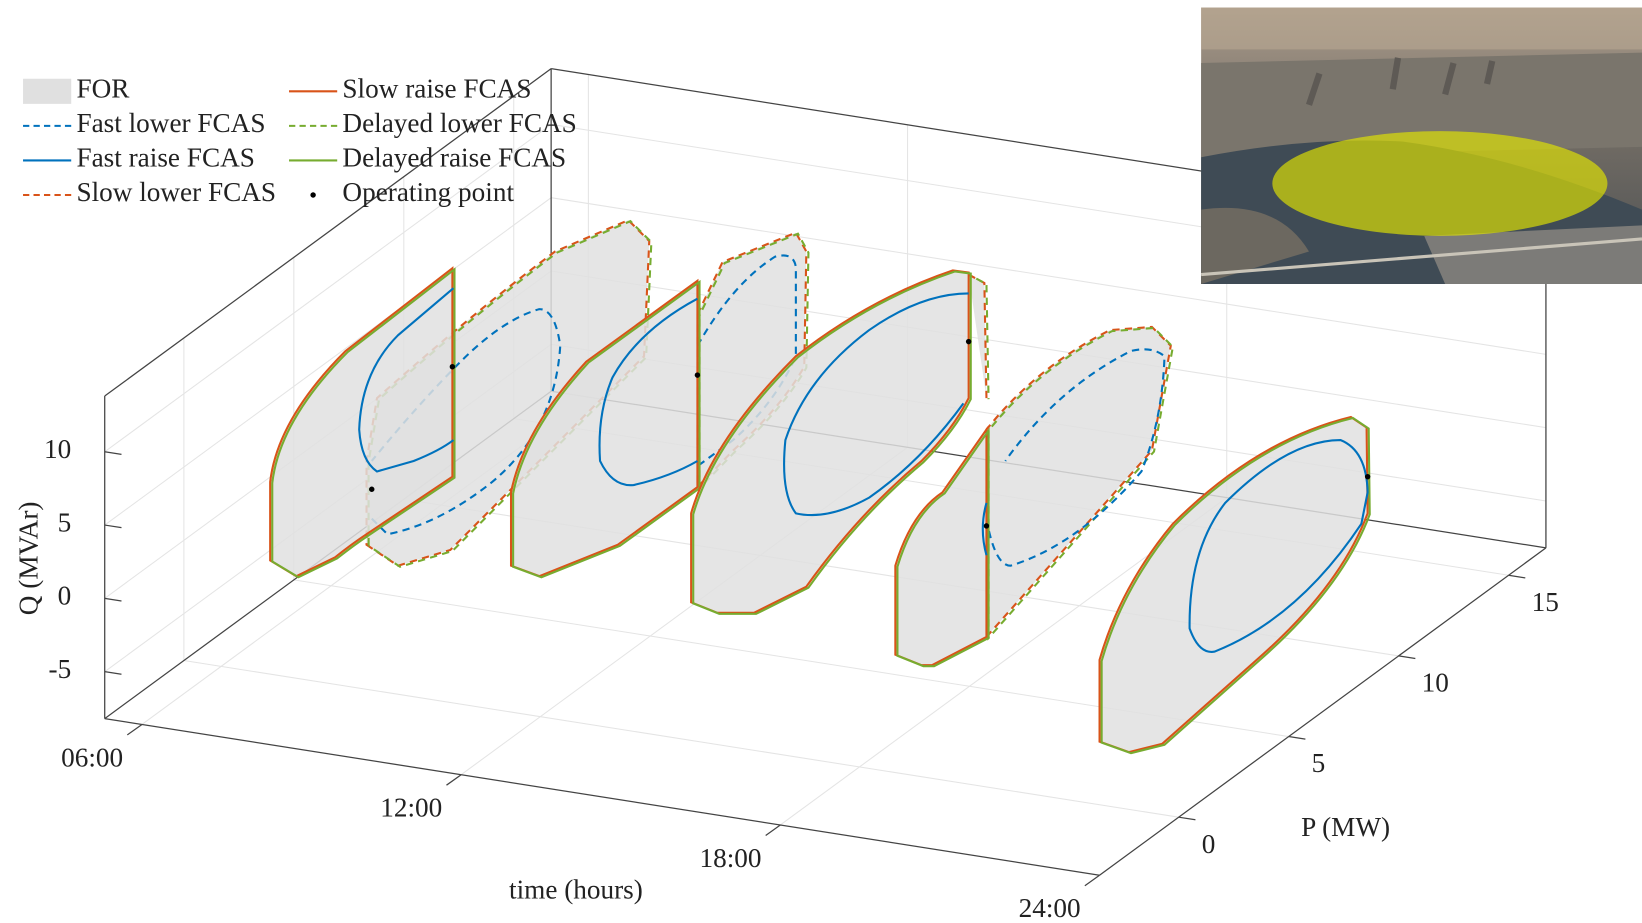 This screenshot has width=1642, height=923. What do you see at coordinates (1050, 908) in the screenshot?
I see `x-tick-label: 24:00` at bounding box center [1050, 908].